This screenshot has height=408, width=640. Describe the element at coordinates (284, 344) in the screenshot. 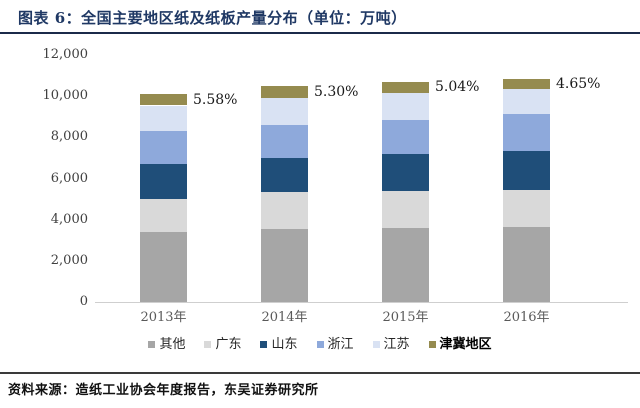

I see `legend-label: 山东` at that location.